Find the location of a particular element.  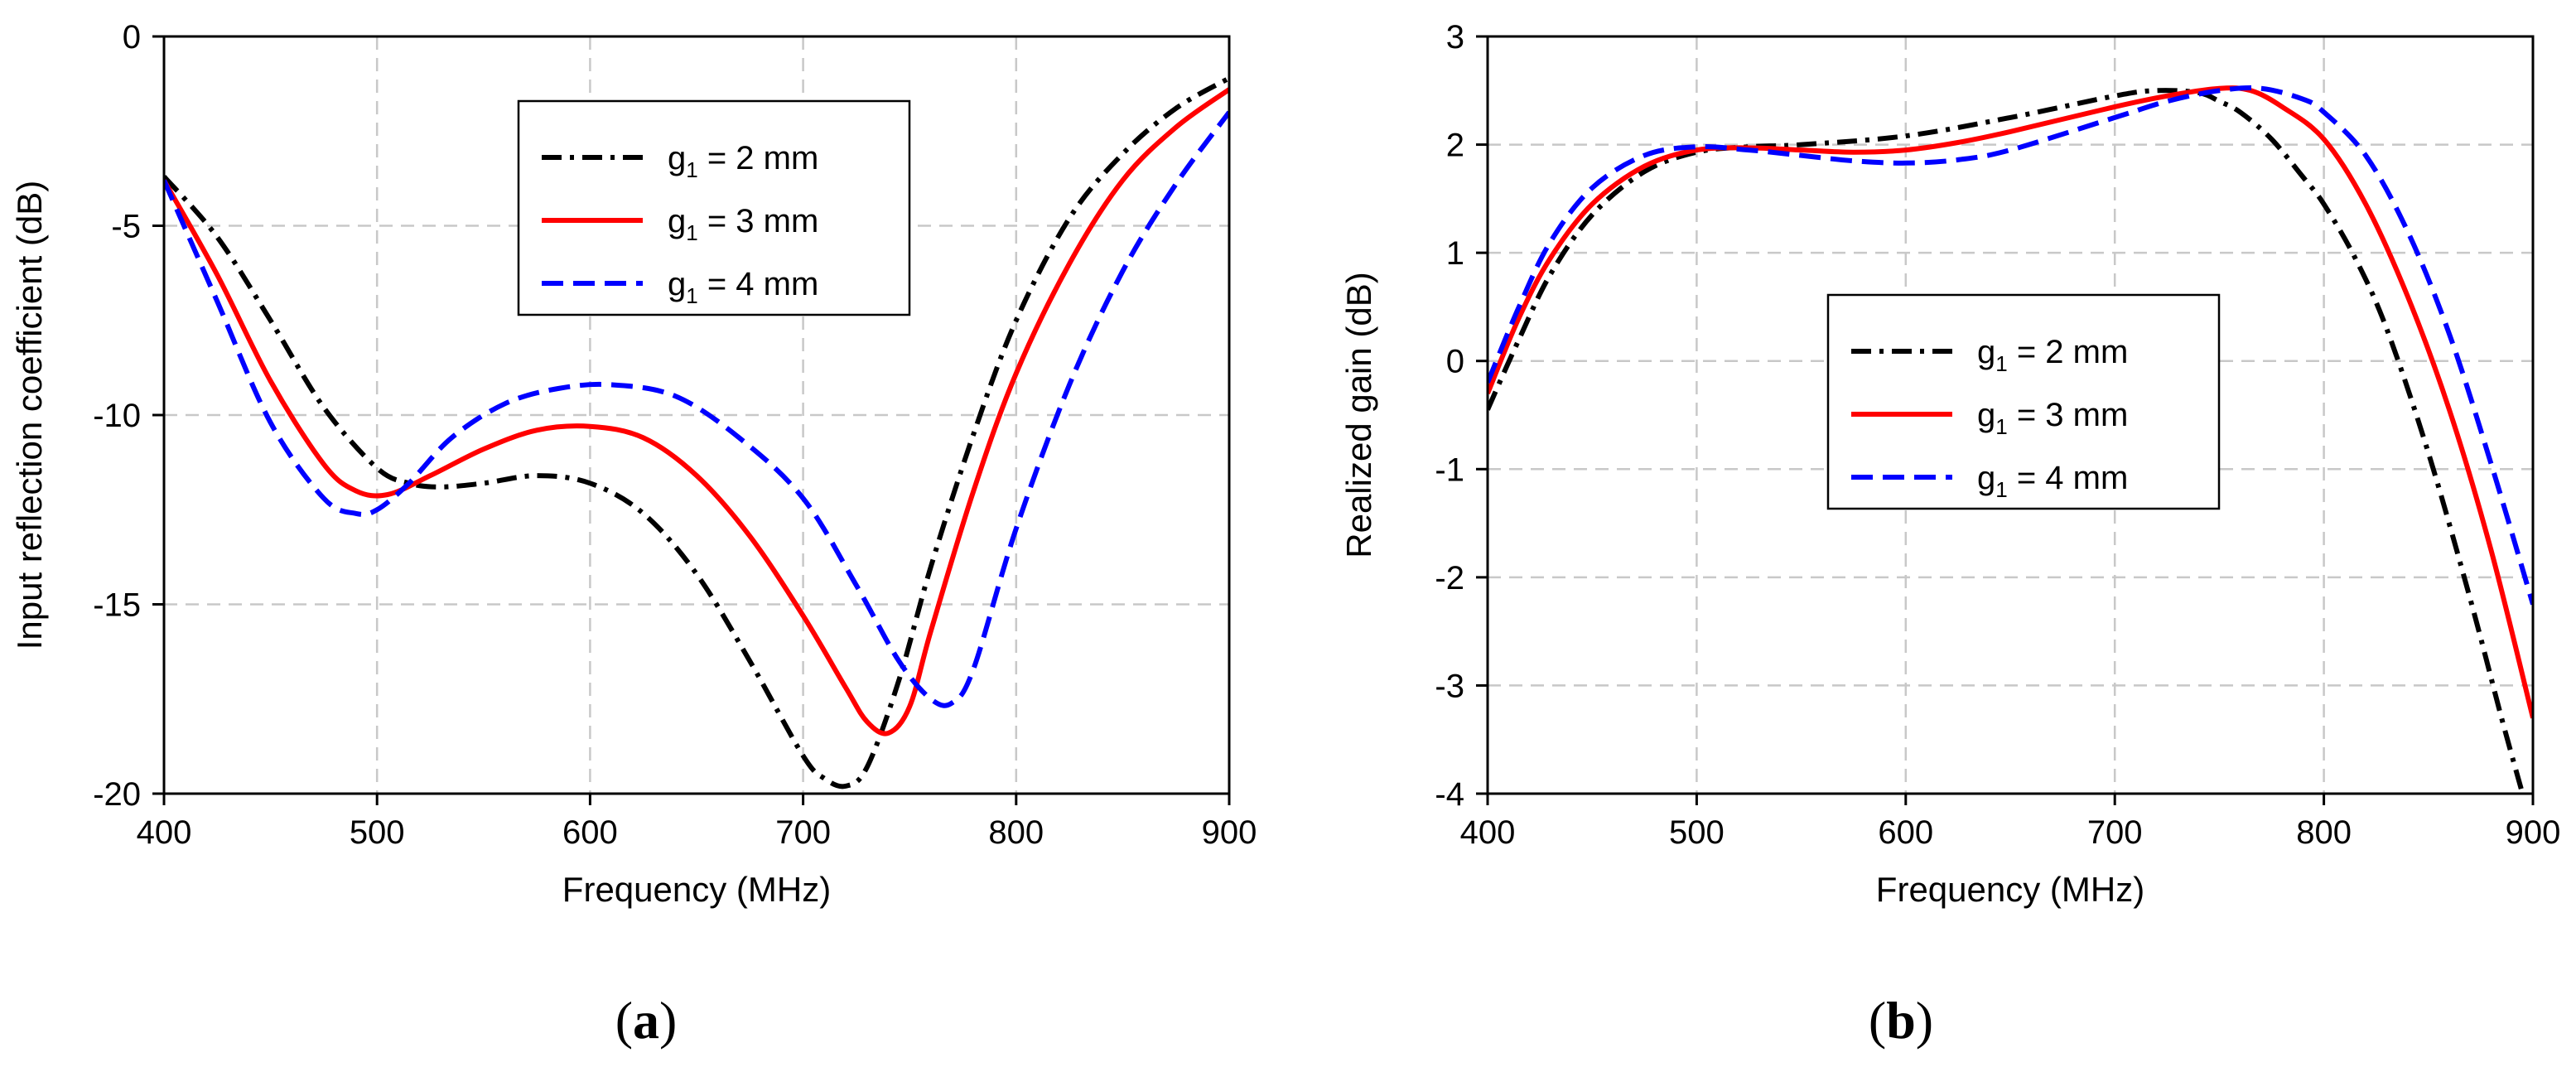

y-tick-label: -15 is located at coordinates (117, 605).